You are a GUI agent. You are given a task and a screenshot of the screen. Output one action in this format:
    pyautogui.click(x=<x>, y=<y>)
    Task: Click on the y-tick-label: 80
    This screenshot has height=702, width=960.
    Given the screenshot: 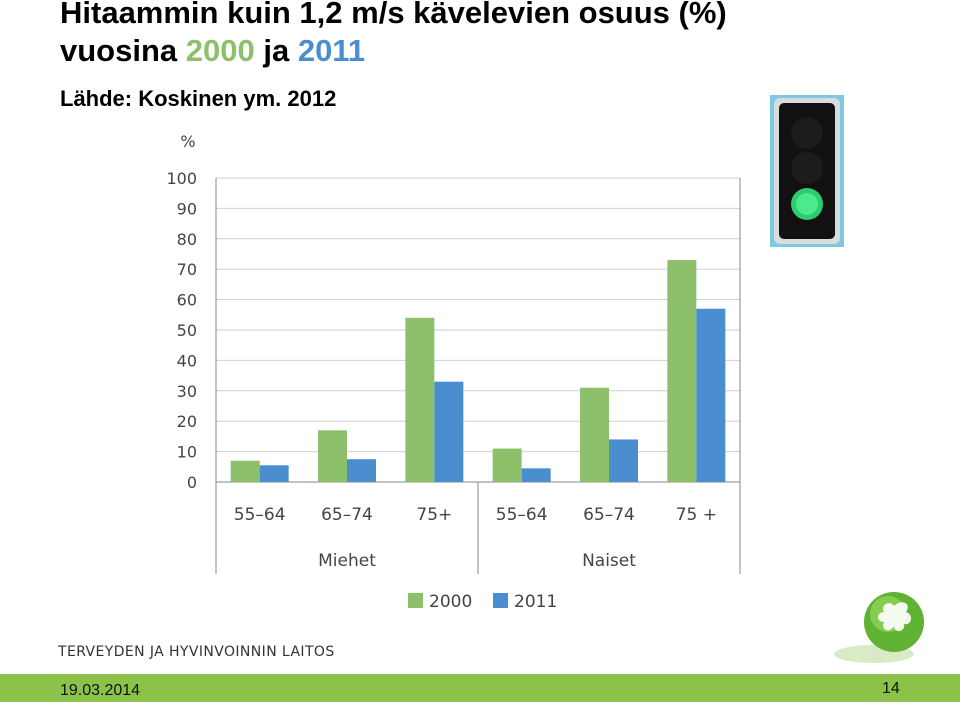 What is the action you would take?
    pyautogui.click(x=187, y=239)
    